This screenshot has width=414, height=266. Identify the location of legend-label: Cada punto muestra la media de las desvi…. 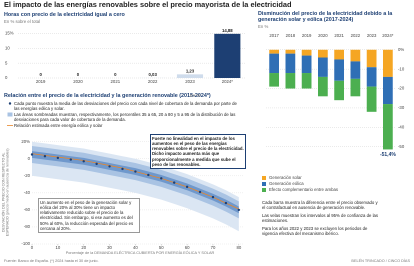
(125, 106).